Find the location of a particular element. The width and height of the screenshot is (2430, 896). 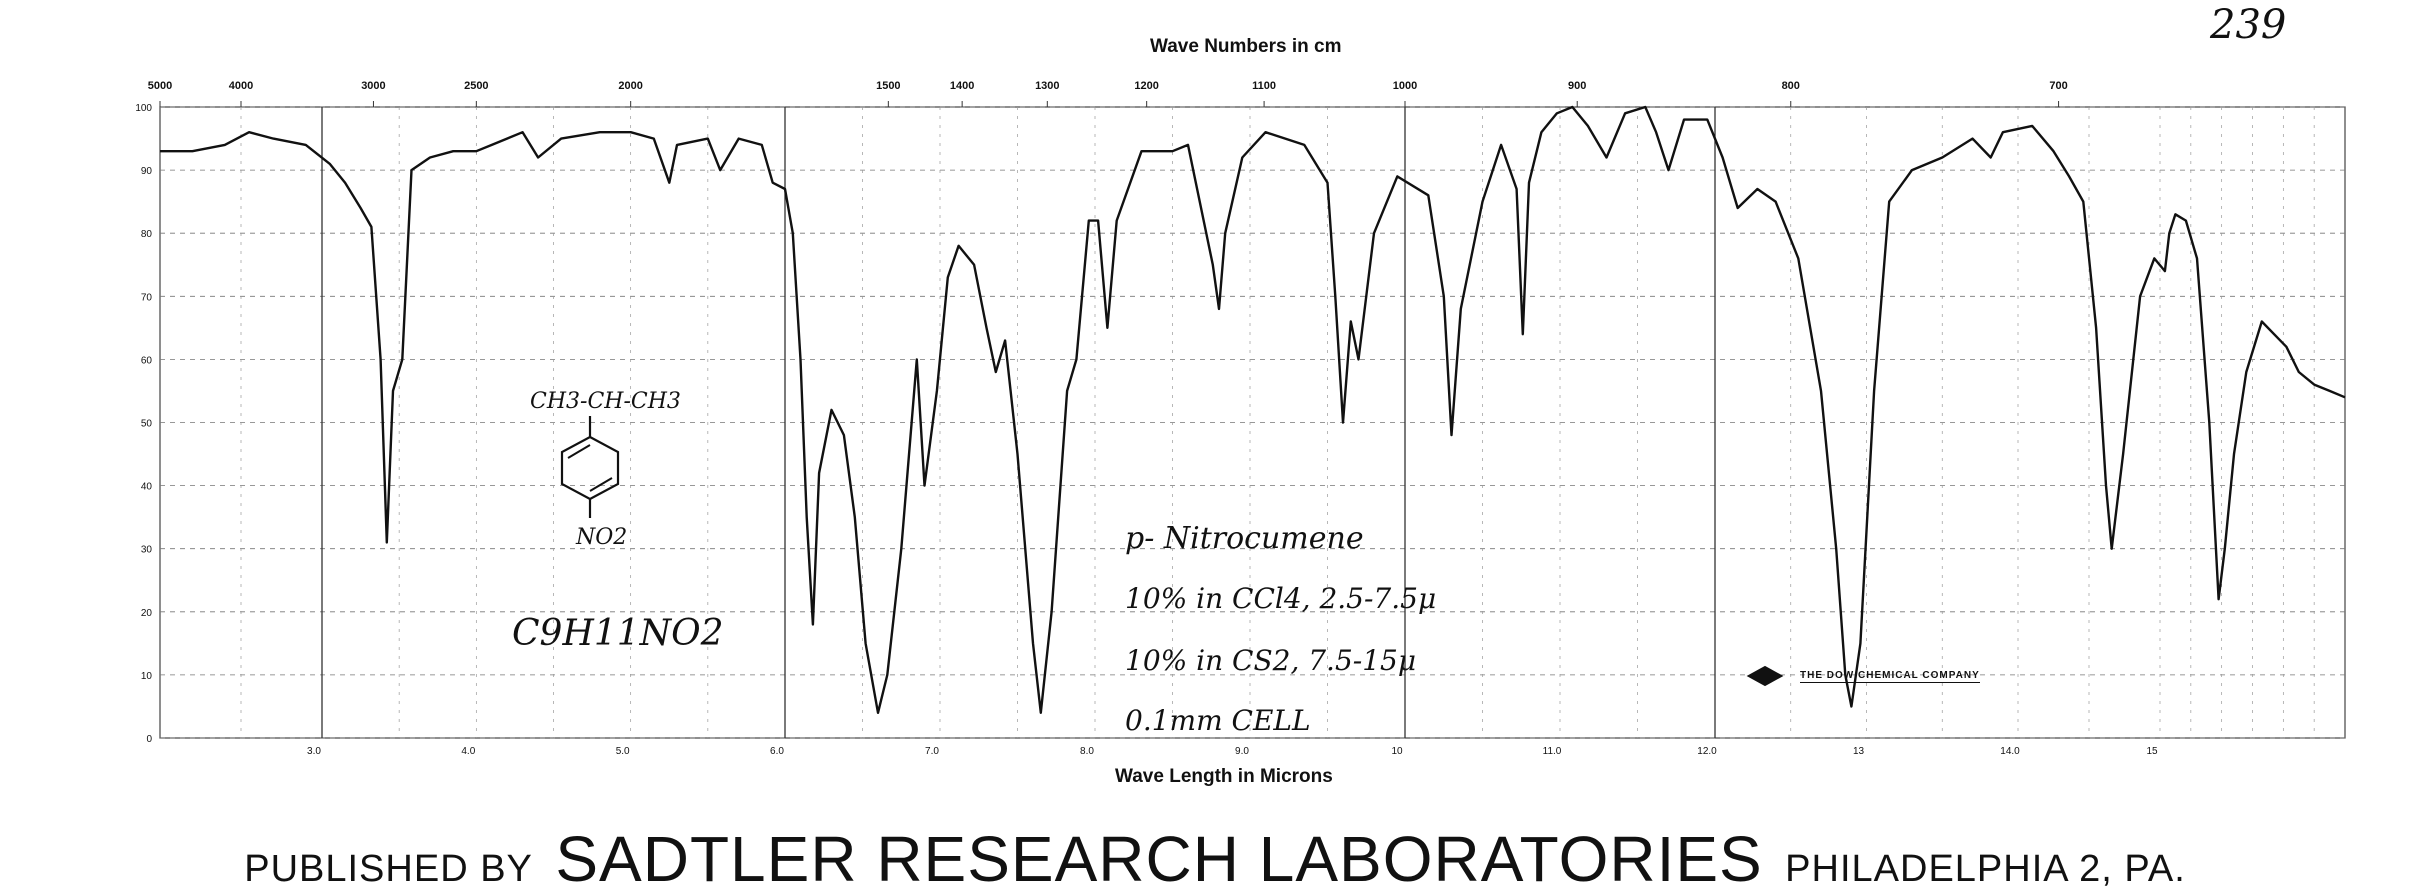

top-tick-label: 4000 is located at coordinates (241, 86).